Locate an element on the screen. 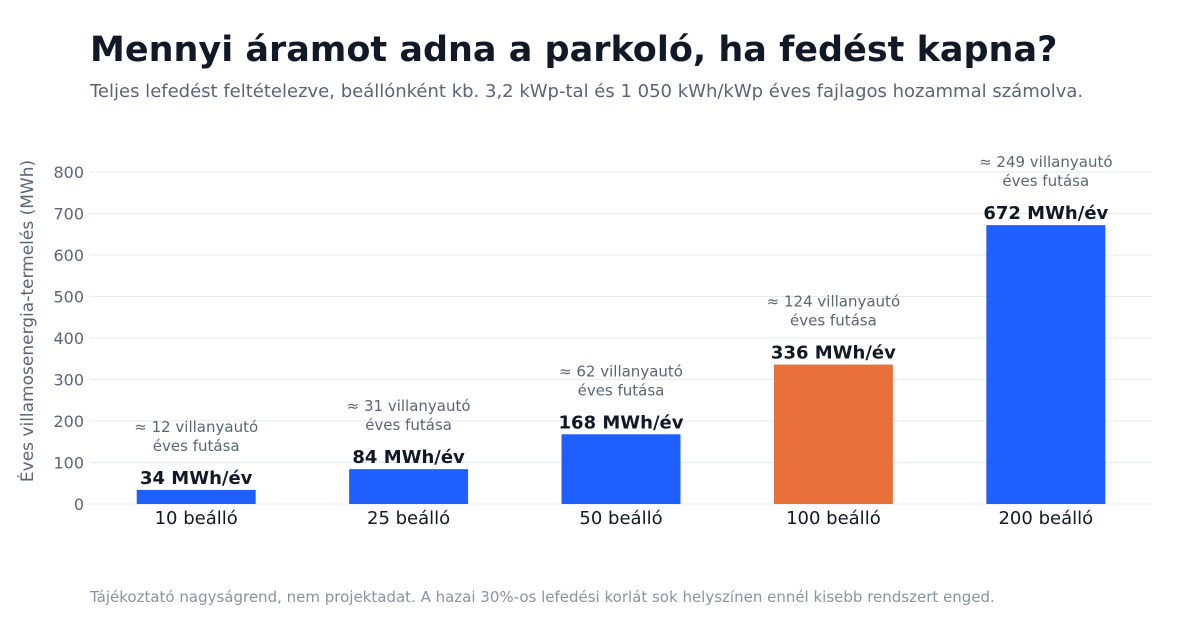  bar-value-label: 34 MWh/év is located at coordinates (196, 478).